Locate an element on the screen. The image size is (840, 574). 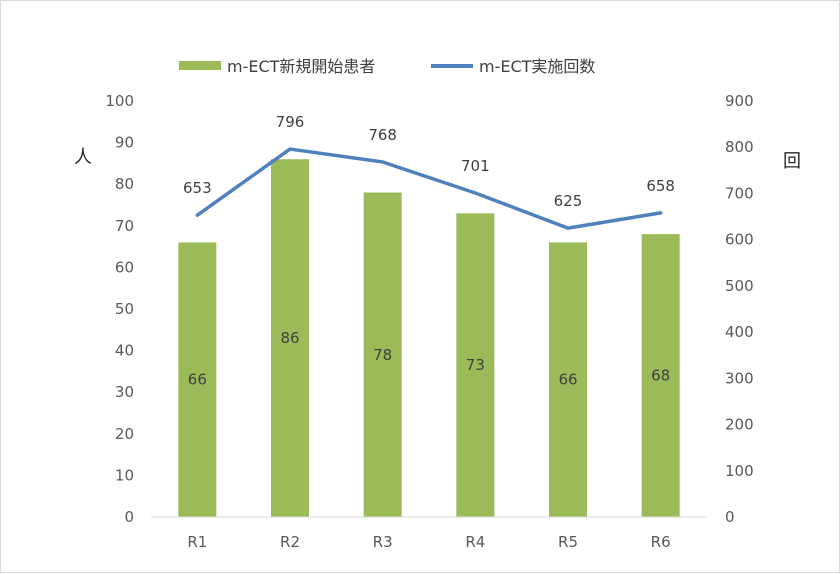
line-data-label: 625 is located at coordinates (568, 201).